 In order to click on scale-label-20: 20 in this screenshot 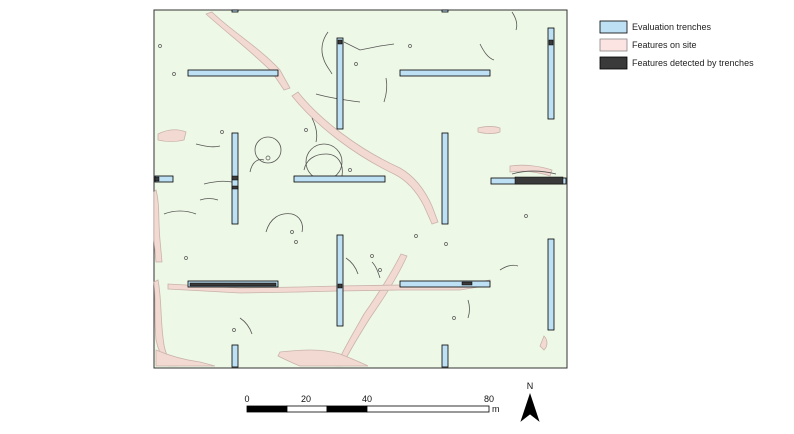, I will do `click(306, 399)`.